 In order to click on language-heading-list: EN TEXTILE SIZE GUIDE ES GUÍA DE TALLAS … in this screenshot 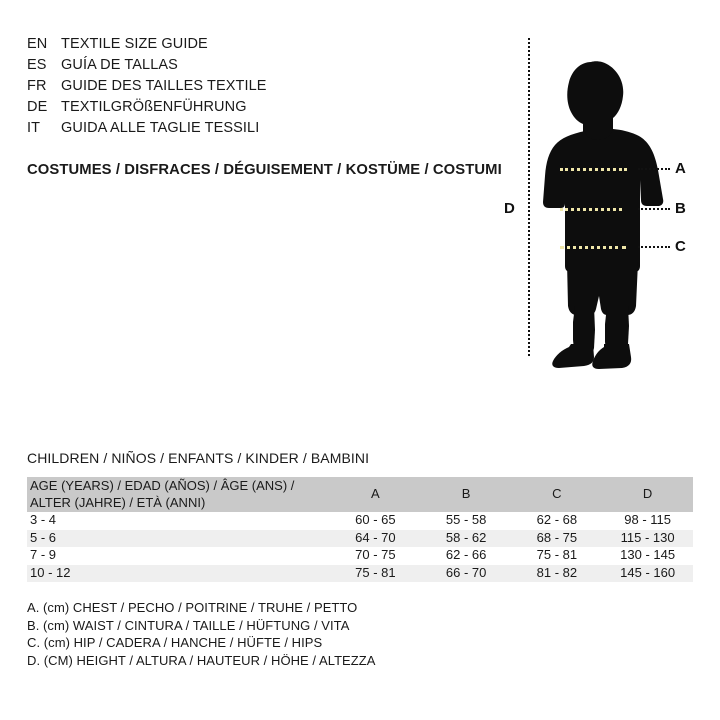, I will do `click(257, 88)`.